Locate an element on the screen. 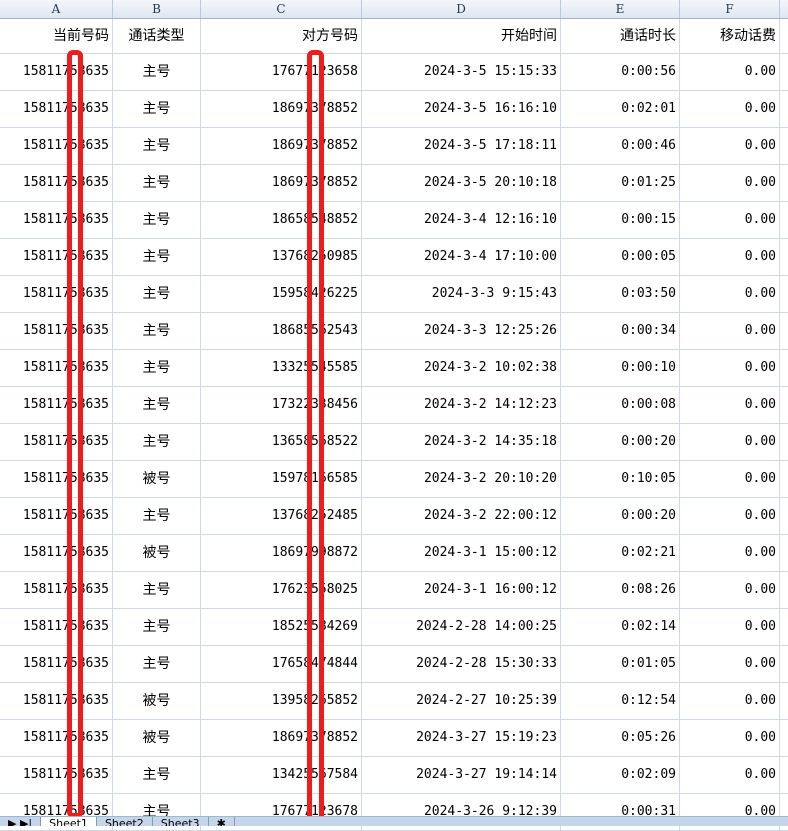 This screenshot has height=831, width=788. cell-c: 15958426225 is located at coordinates (281, 294).